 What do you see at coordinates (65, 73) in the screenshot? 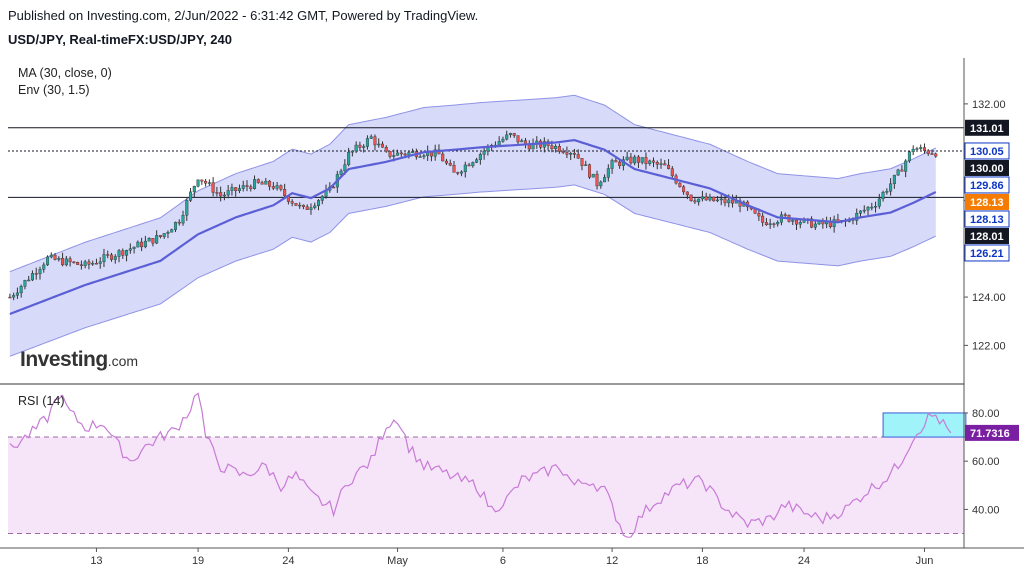
I see `ma-indicator-label: MA (30, close, 0)` at bounding box center [65, 73].